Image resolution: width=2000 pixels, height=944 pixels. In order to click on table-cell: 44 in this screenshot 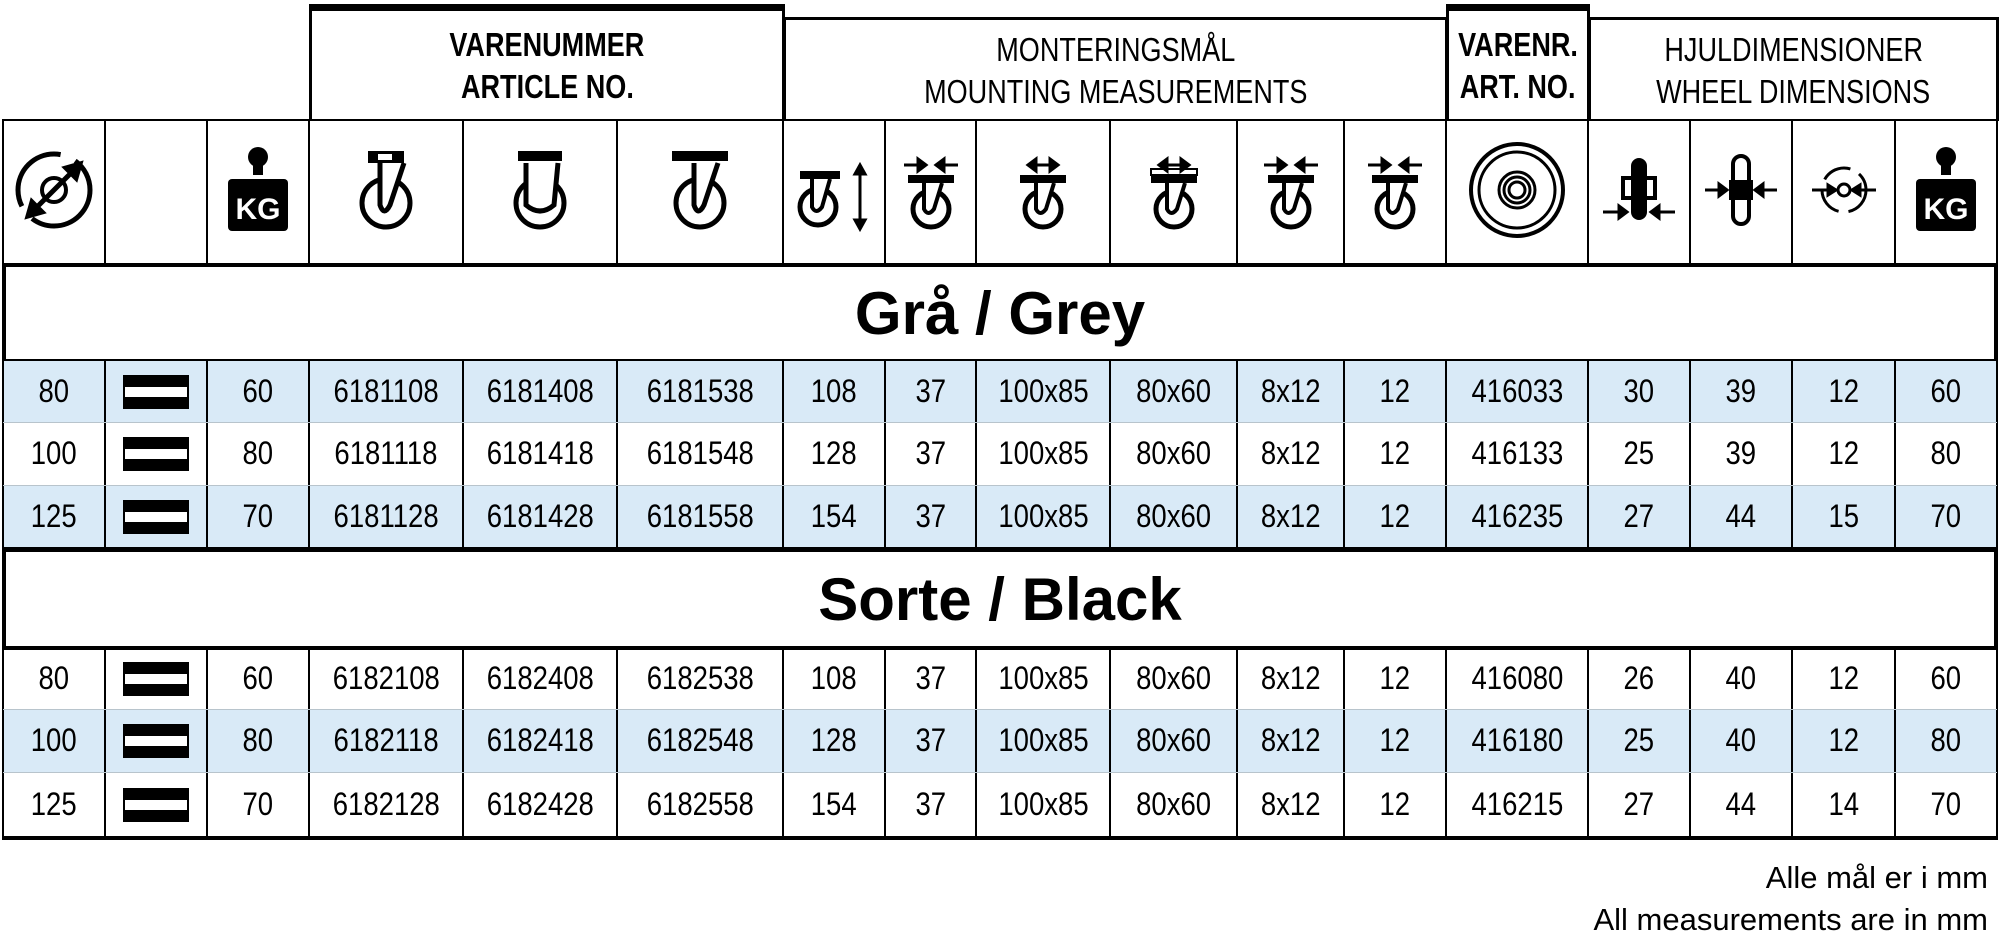, I will do `click(1741, 516)`.